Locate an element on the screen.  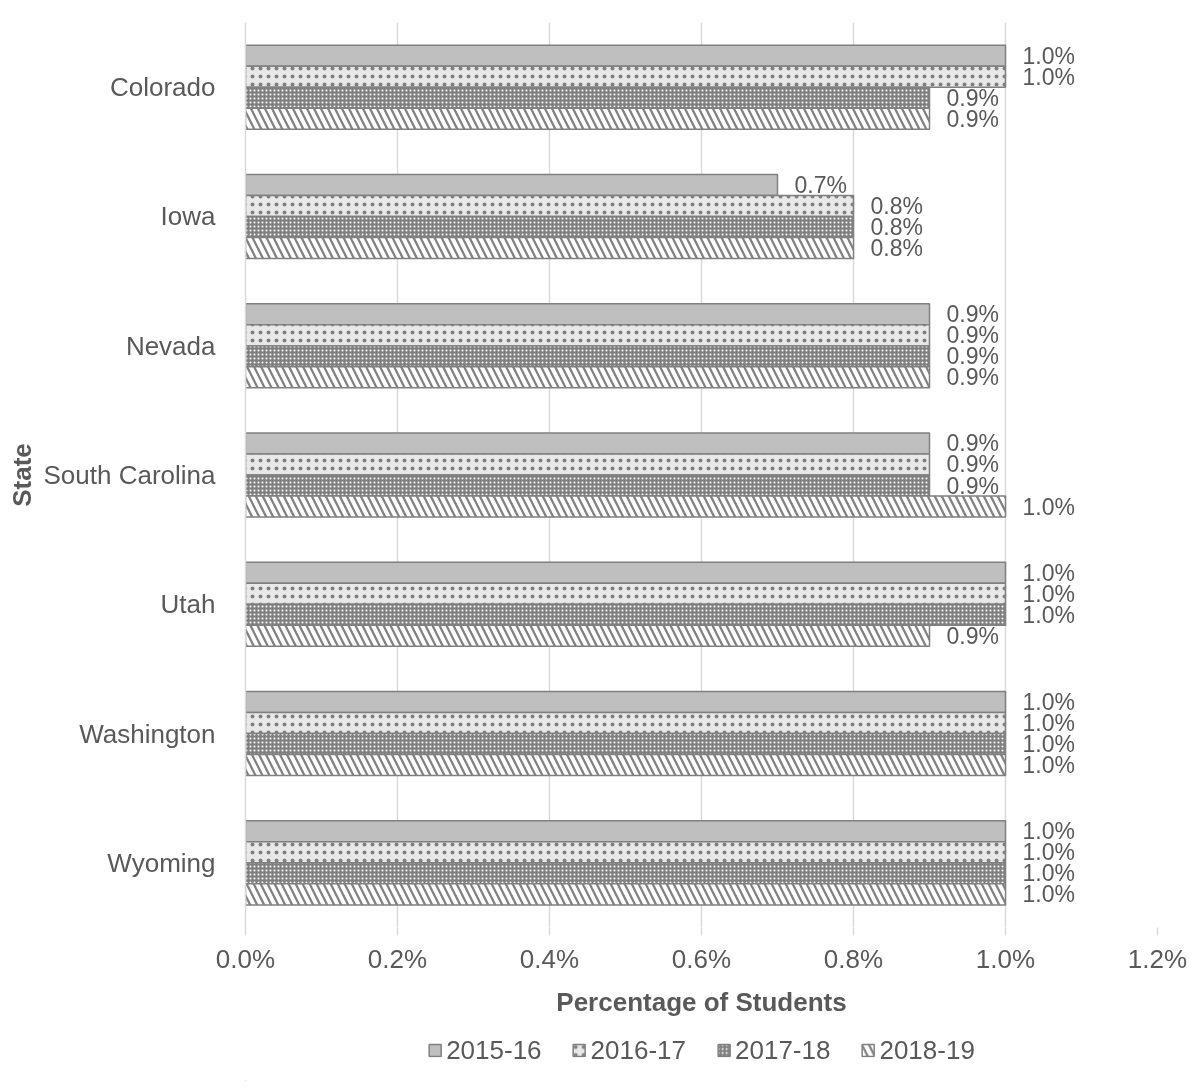
data-label: 0.7% is located at coordinates (820, 184).